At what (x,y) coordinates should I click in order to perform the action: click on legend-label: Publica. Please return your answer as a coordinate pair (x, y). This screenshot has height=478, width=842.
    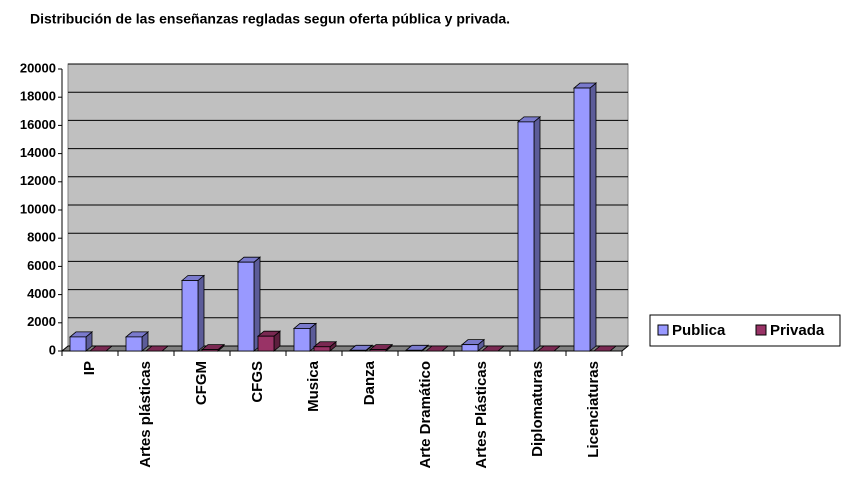
    Looking at the image, I should click on (699, 330).